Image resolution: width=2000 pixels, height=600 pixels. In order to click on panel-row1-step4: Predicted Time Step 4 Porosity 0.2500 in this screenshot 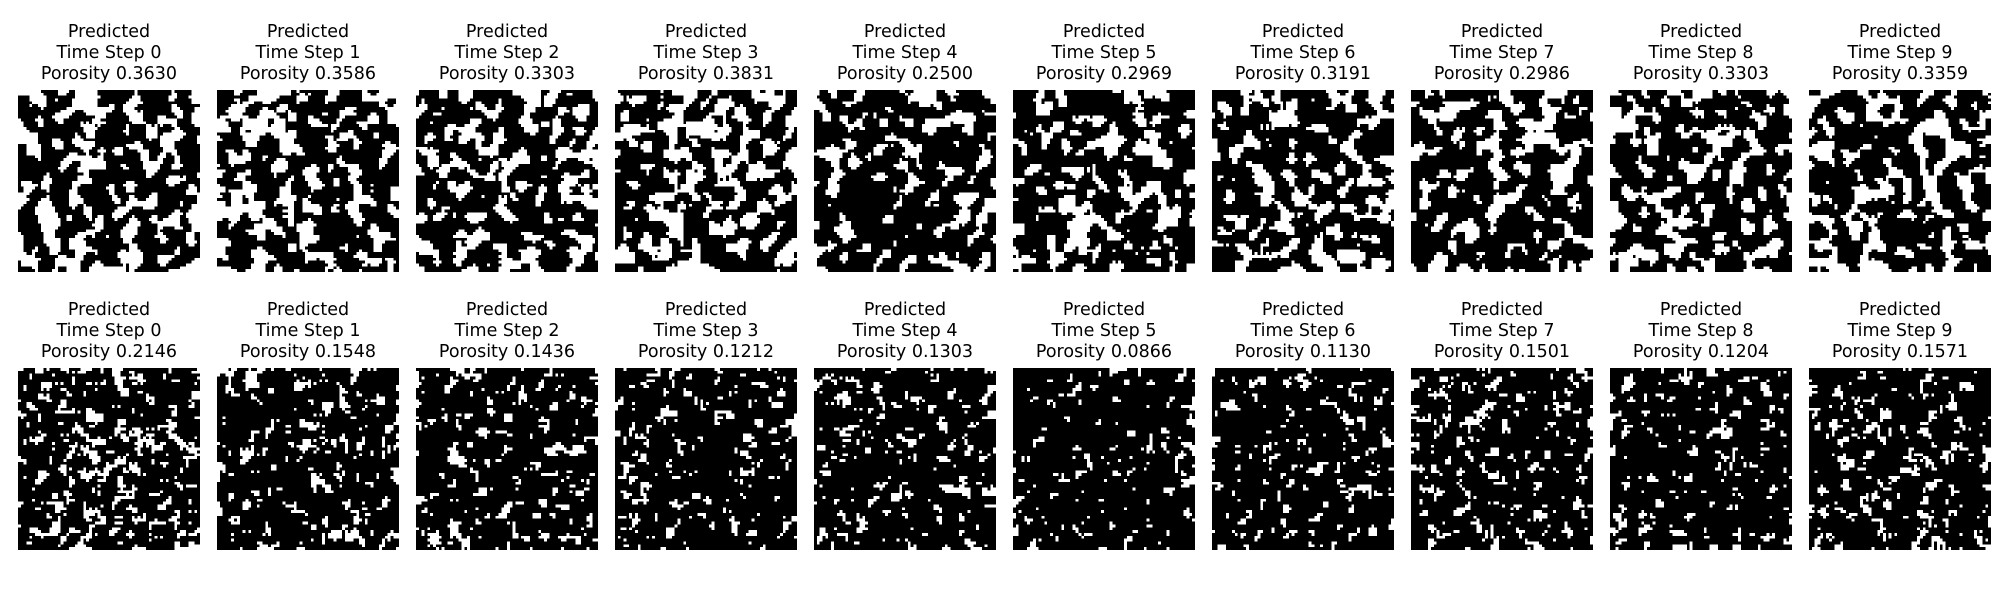, I will do `click(905, 147)`.